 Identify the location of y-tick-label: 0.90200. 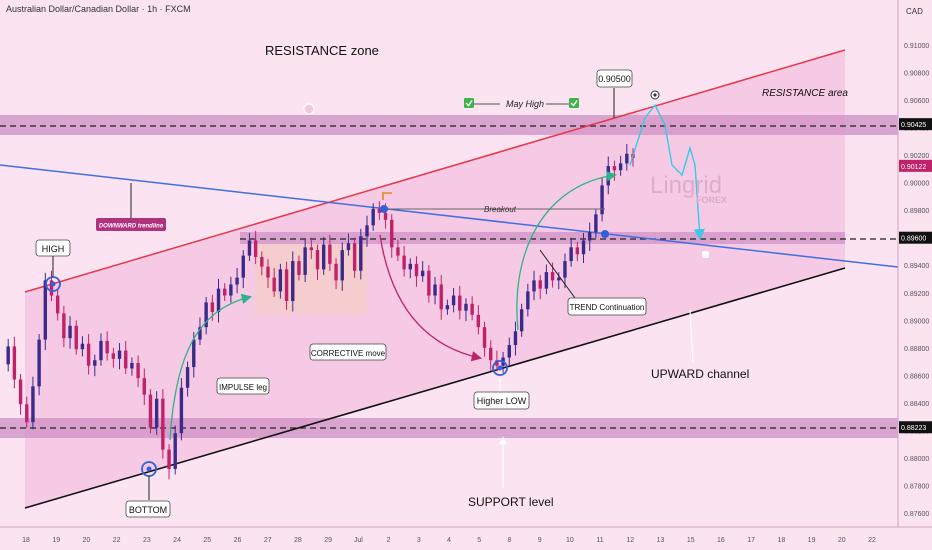
(916, 156).